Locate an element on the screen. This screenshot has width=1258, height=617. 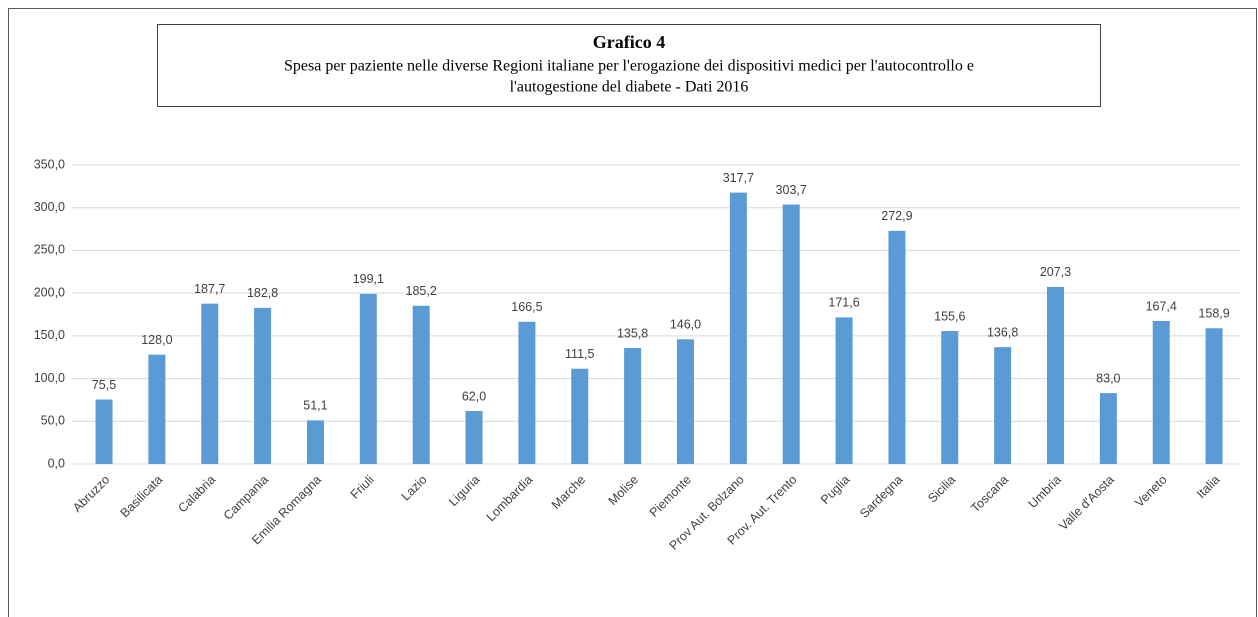
x-tick-label: Veneto is located at coordinates (1150, 491).